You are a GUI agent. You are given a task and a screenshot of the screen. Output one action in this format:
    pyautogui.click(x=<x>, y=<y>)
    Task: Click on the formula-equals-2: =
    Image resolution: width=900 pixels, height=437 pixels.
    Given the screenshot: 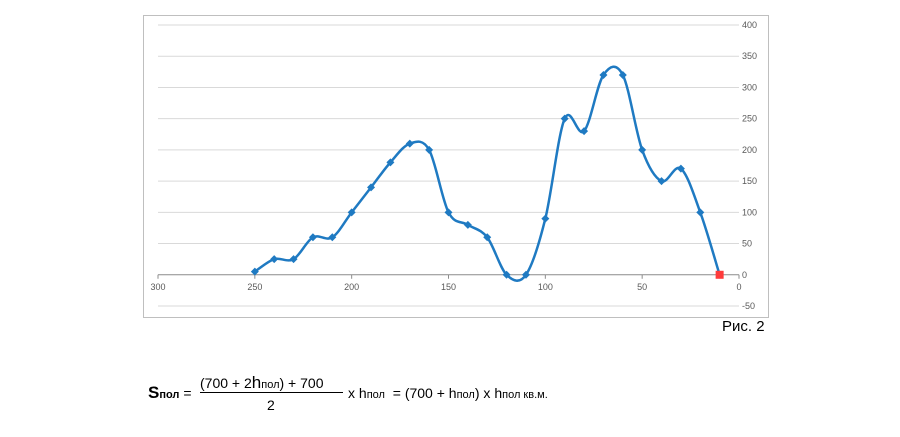 What is the action you would take?
    pyautogui.click(x=396, y=393)
    